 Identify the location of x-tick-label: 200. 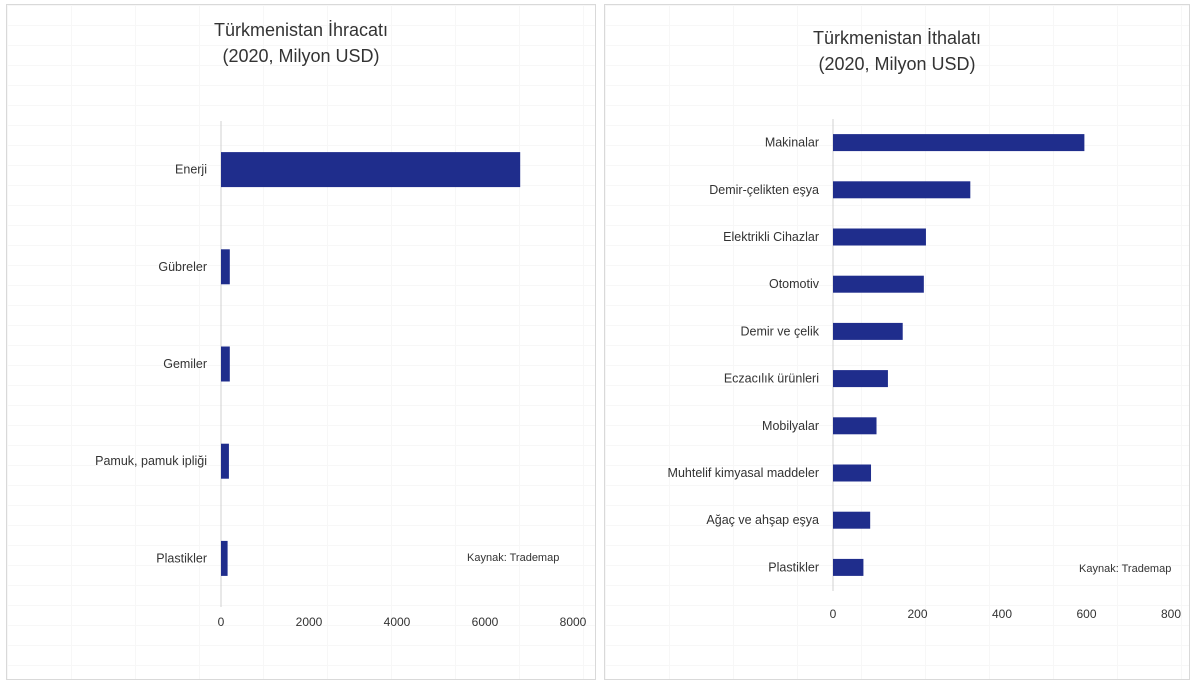
(917, 614).